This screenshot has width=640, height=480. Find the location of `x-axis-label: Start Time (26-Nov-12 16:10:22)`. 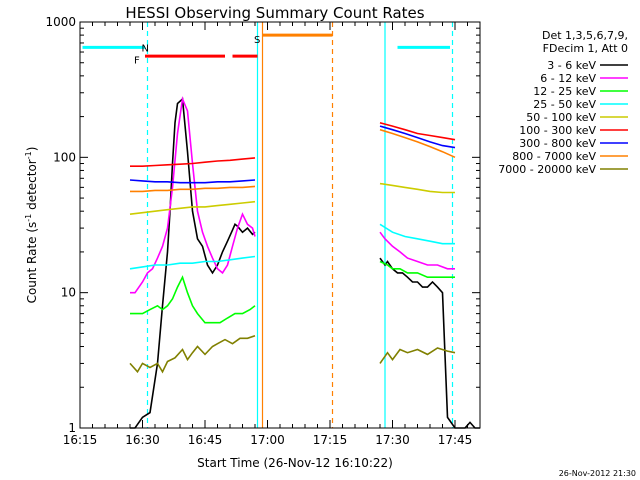

x-axis-label: Start Time (26-Nov-12 16:10:22) is located at coordinates (295, 463).